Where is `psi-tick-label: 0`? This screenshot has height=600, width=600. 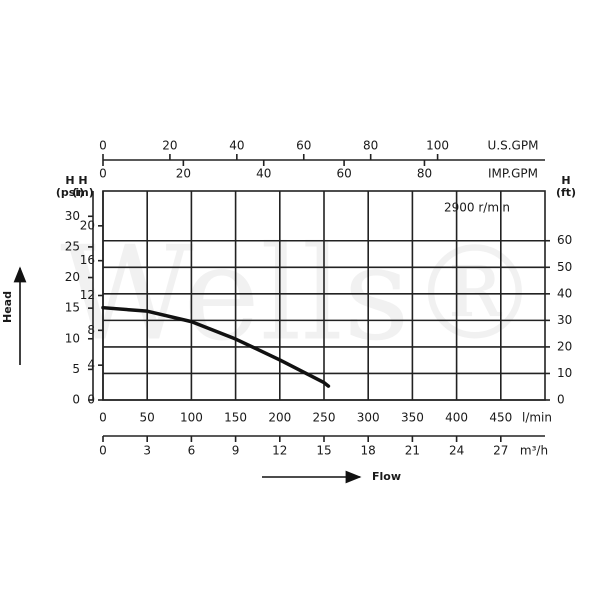 psi-tick-label: 0 is located at coordinates (76, 400).